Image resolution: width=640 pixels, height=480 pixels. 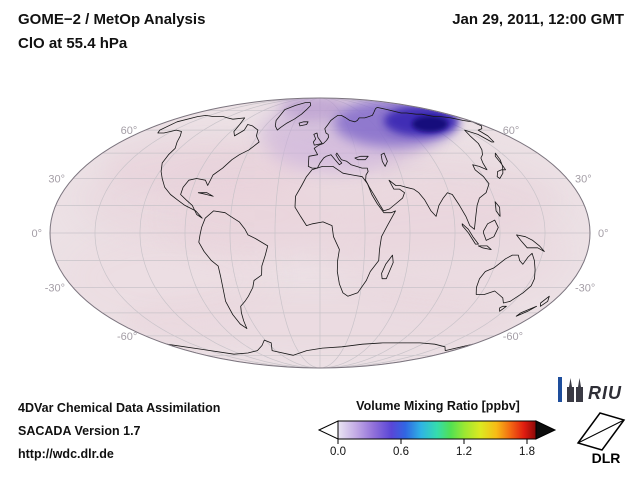 I want to click on page-title: GOME−2 / MetOp Analysis, so click(x=112, y=19).